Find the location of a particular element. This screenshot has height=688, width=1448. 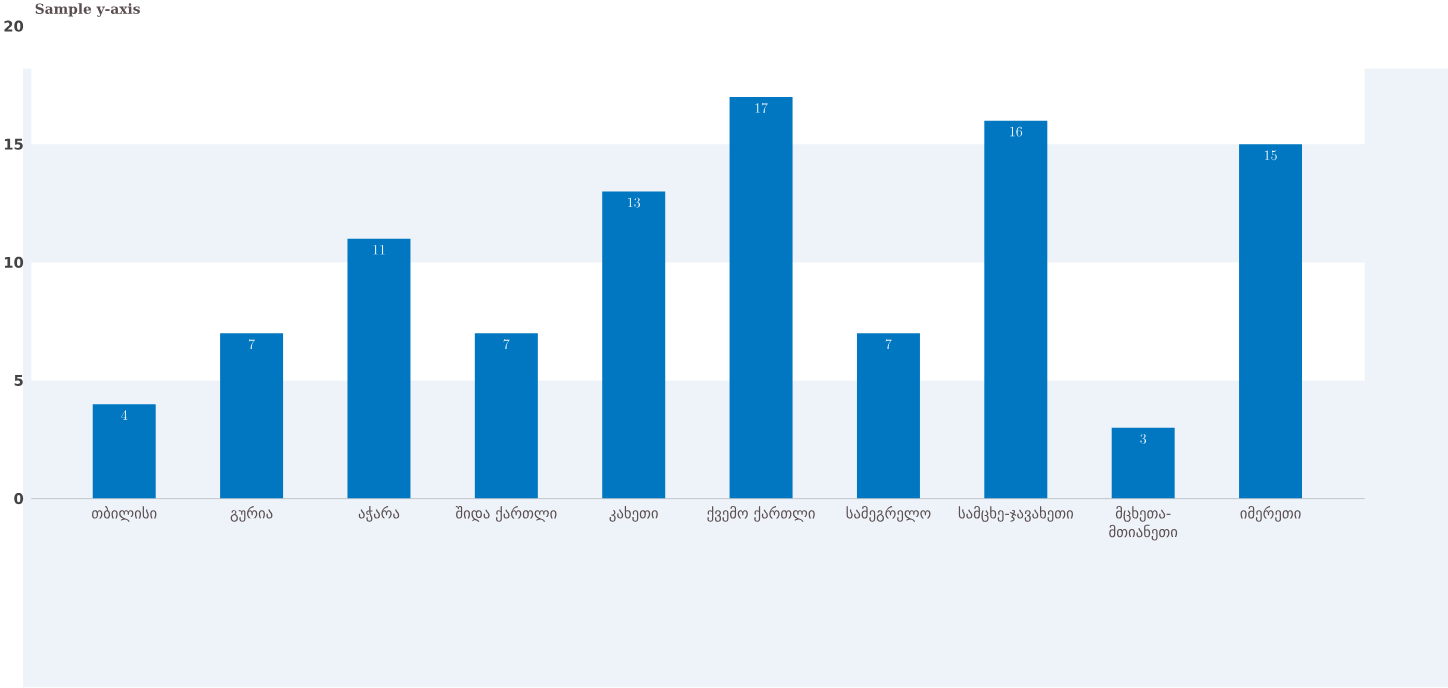

data-label: 11 is located at coordinates (379, 250).